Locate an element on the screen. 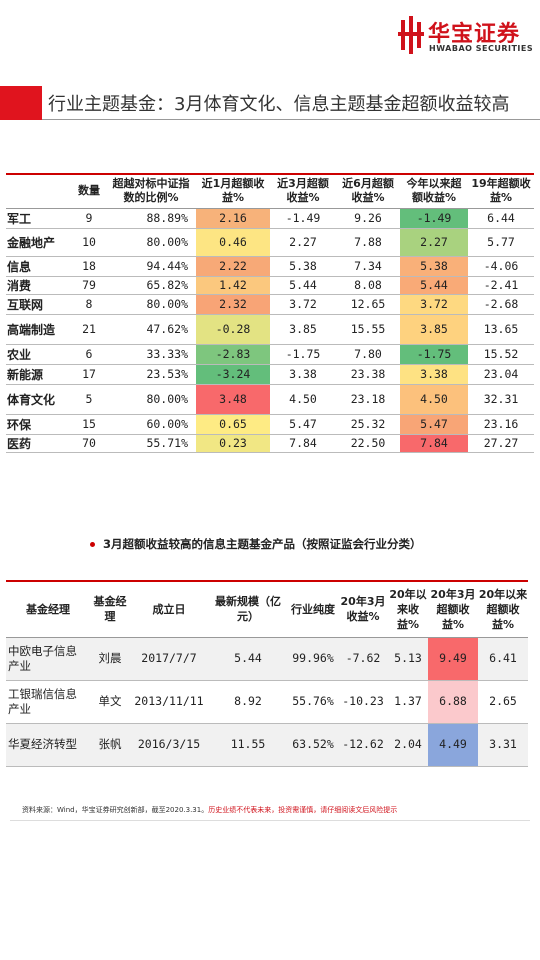 This screenshot has width=540, height=960. cell-ex3: 4.49 is located at coordinates (453, 745).